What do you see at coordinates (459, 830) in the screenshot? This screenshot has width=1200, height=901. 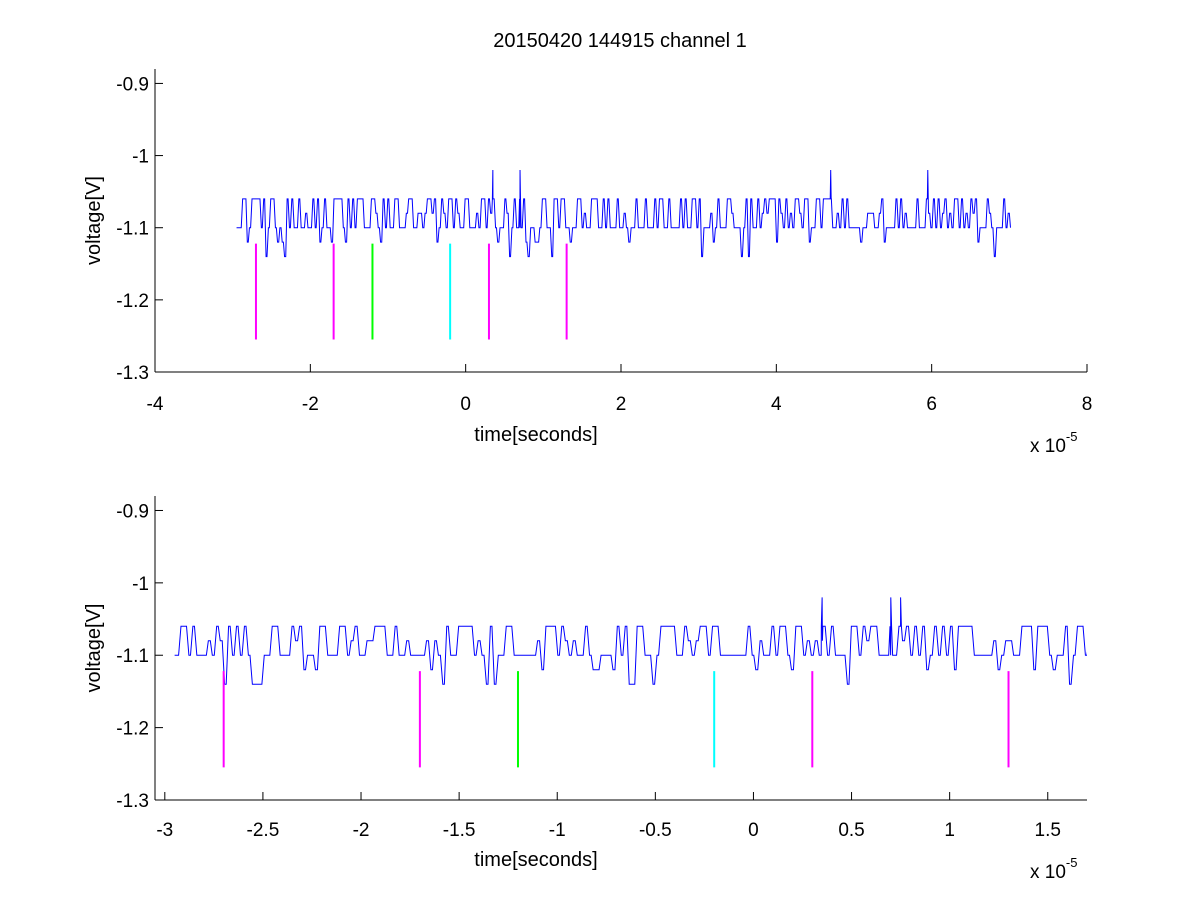 I see `x-tick-label: -1.5` at bounding box center [459, 830].